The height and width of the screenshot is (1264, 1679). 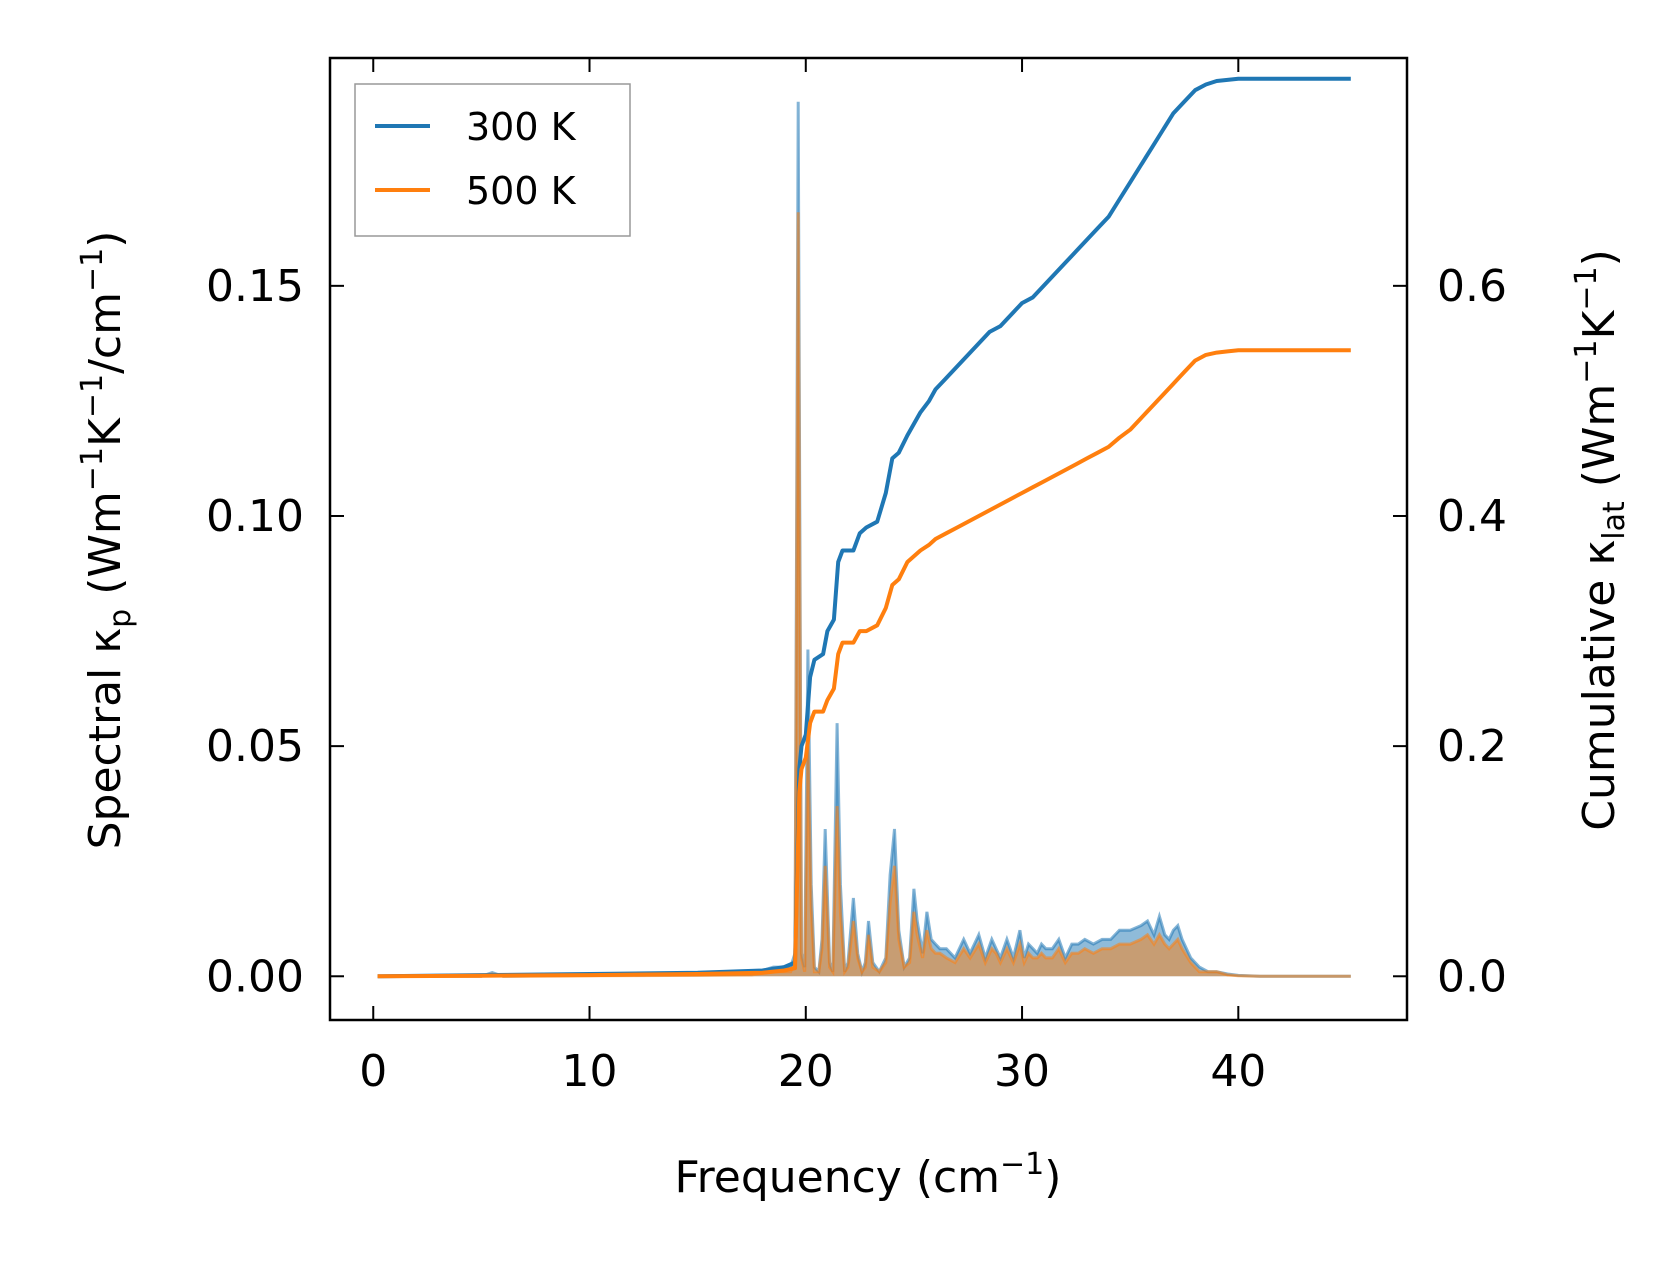 What do you see at coordinates (521, 191) in the screenshot?
I see `legend-label-500k: 500 K` at bounding box center [521, 191].